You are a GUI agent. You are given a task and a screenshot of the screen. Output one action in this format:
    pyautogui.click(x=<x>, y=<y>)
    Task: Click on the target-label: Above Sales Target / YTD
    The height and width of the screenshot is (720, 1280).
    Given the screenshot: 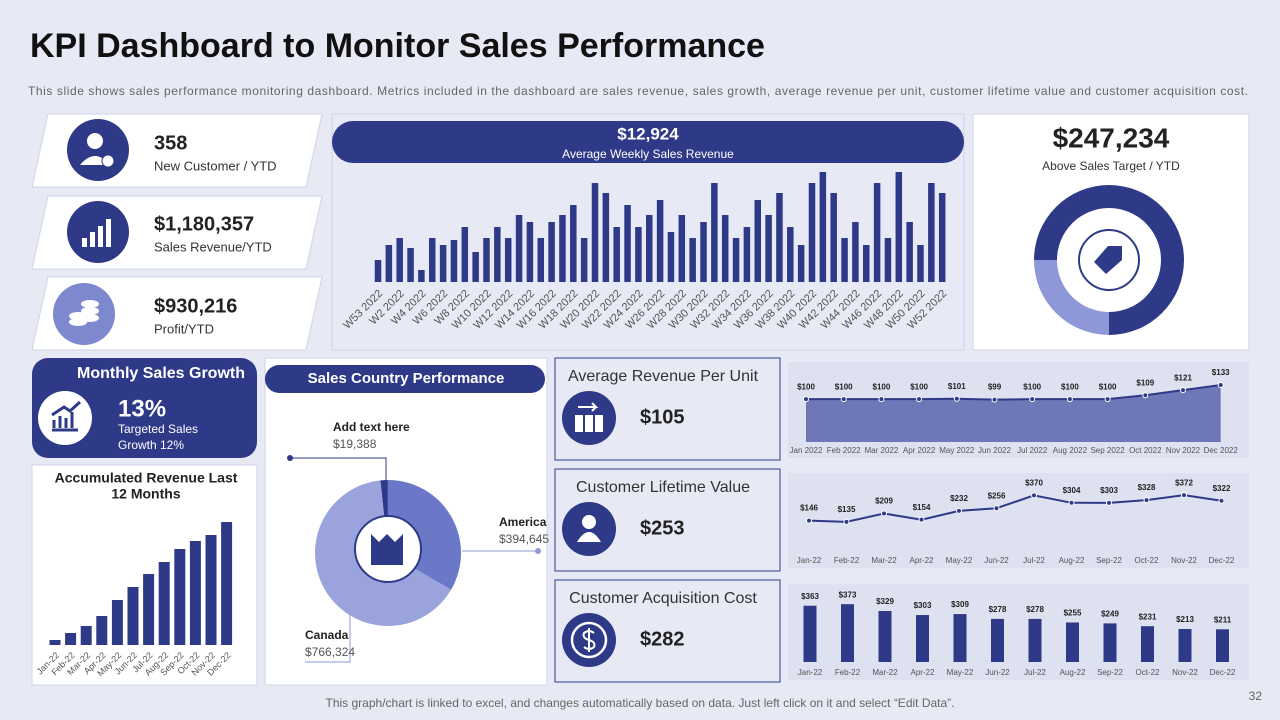 What is the action you would take?
    pyautogui.click(x=1111, y=166)
    